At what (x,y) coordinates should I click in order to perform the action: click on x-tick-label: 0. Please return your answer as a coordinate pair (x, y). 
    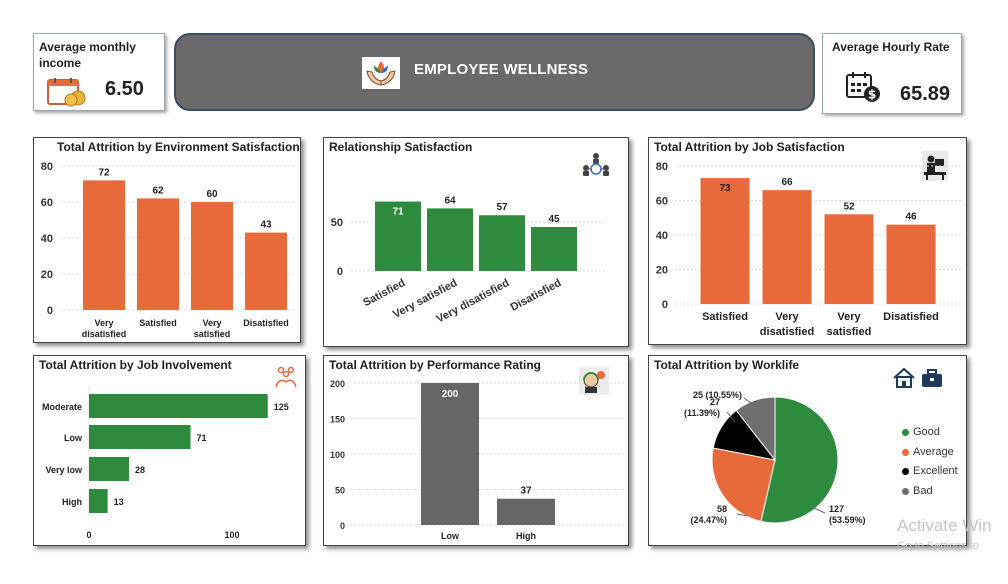
    Looking at the image, I should click on (88, 535).